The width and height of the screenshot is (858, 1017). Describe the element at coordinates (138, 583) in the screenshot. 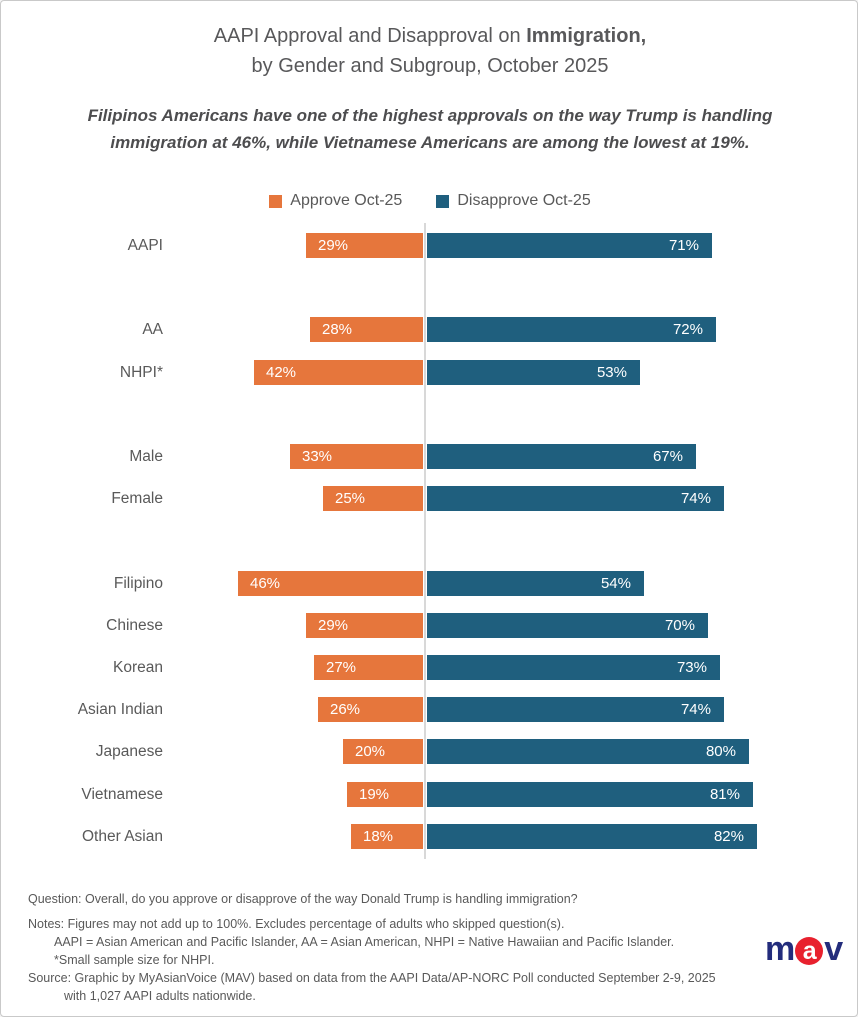

I see `category-label: Filipino` at that location.